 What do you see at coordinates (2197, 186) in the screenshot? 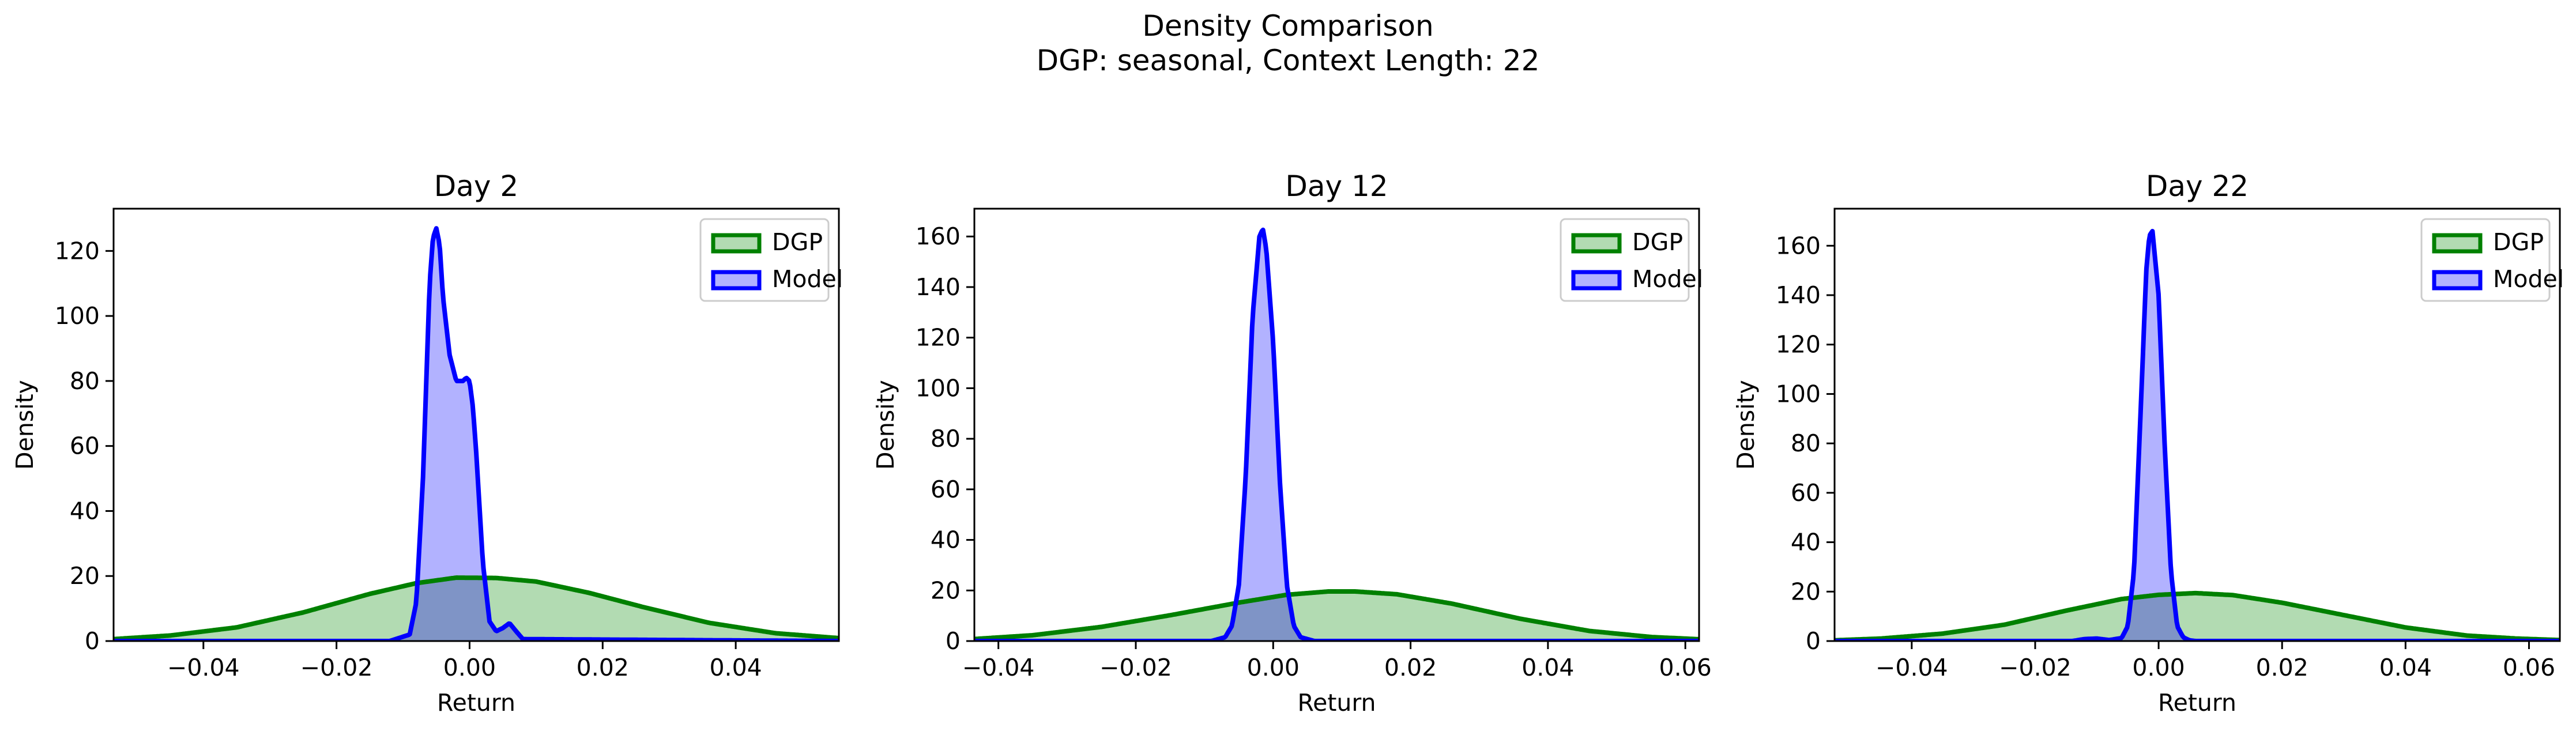
I see `subplot-title: Day 22` at bounding box center [2197, 186].